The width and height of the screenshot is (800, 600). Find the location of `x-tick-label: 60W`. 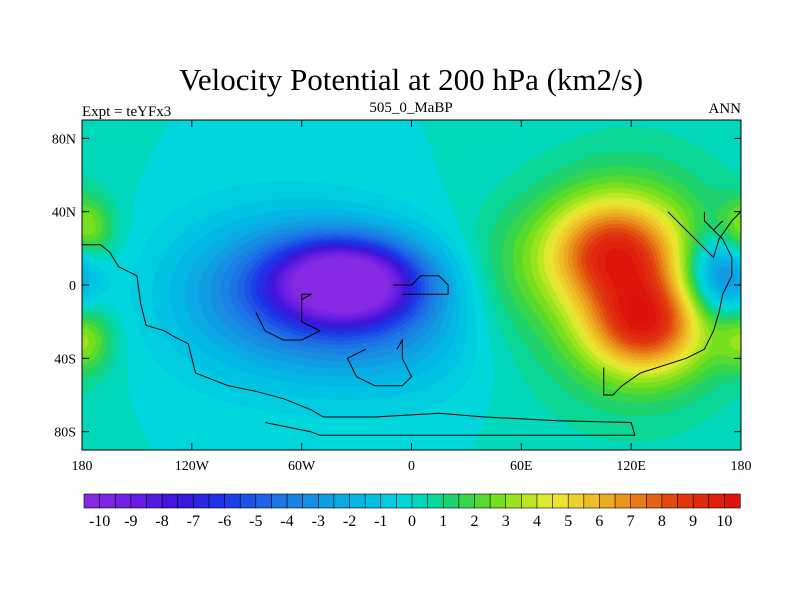

x-tick-label: 60W is located at coordinates (302, 466).